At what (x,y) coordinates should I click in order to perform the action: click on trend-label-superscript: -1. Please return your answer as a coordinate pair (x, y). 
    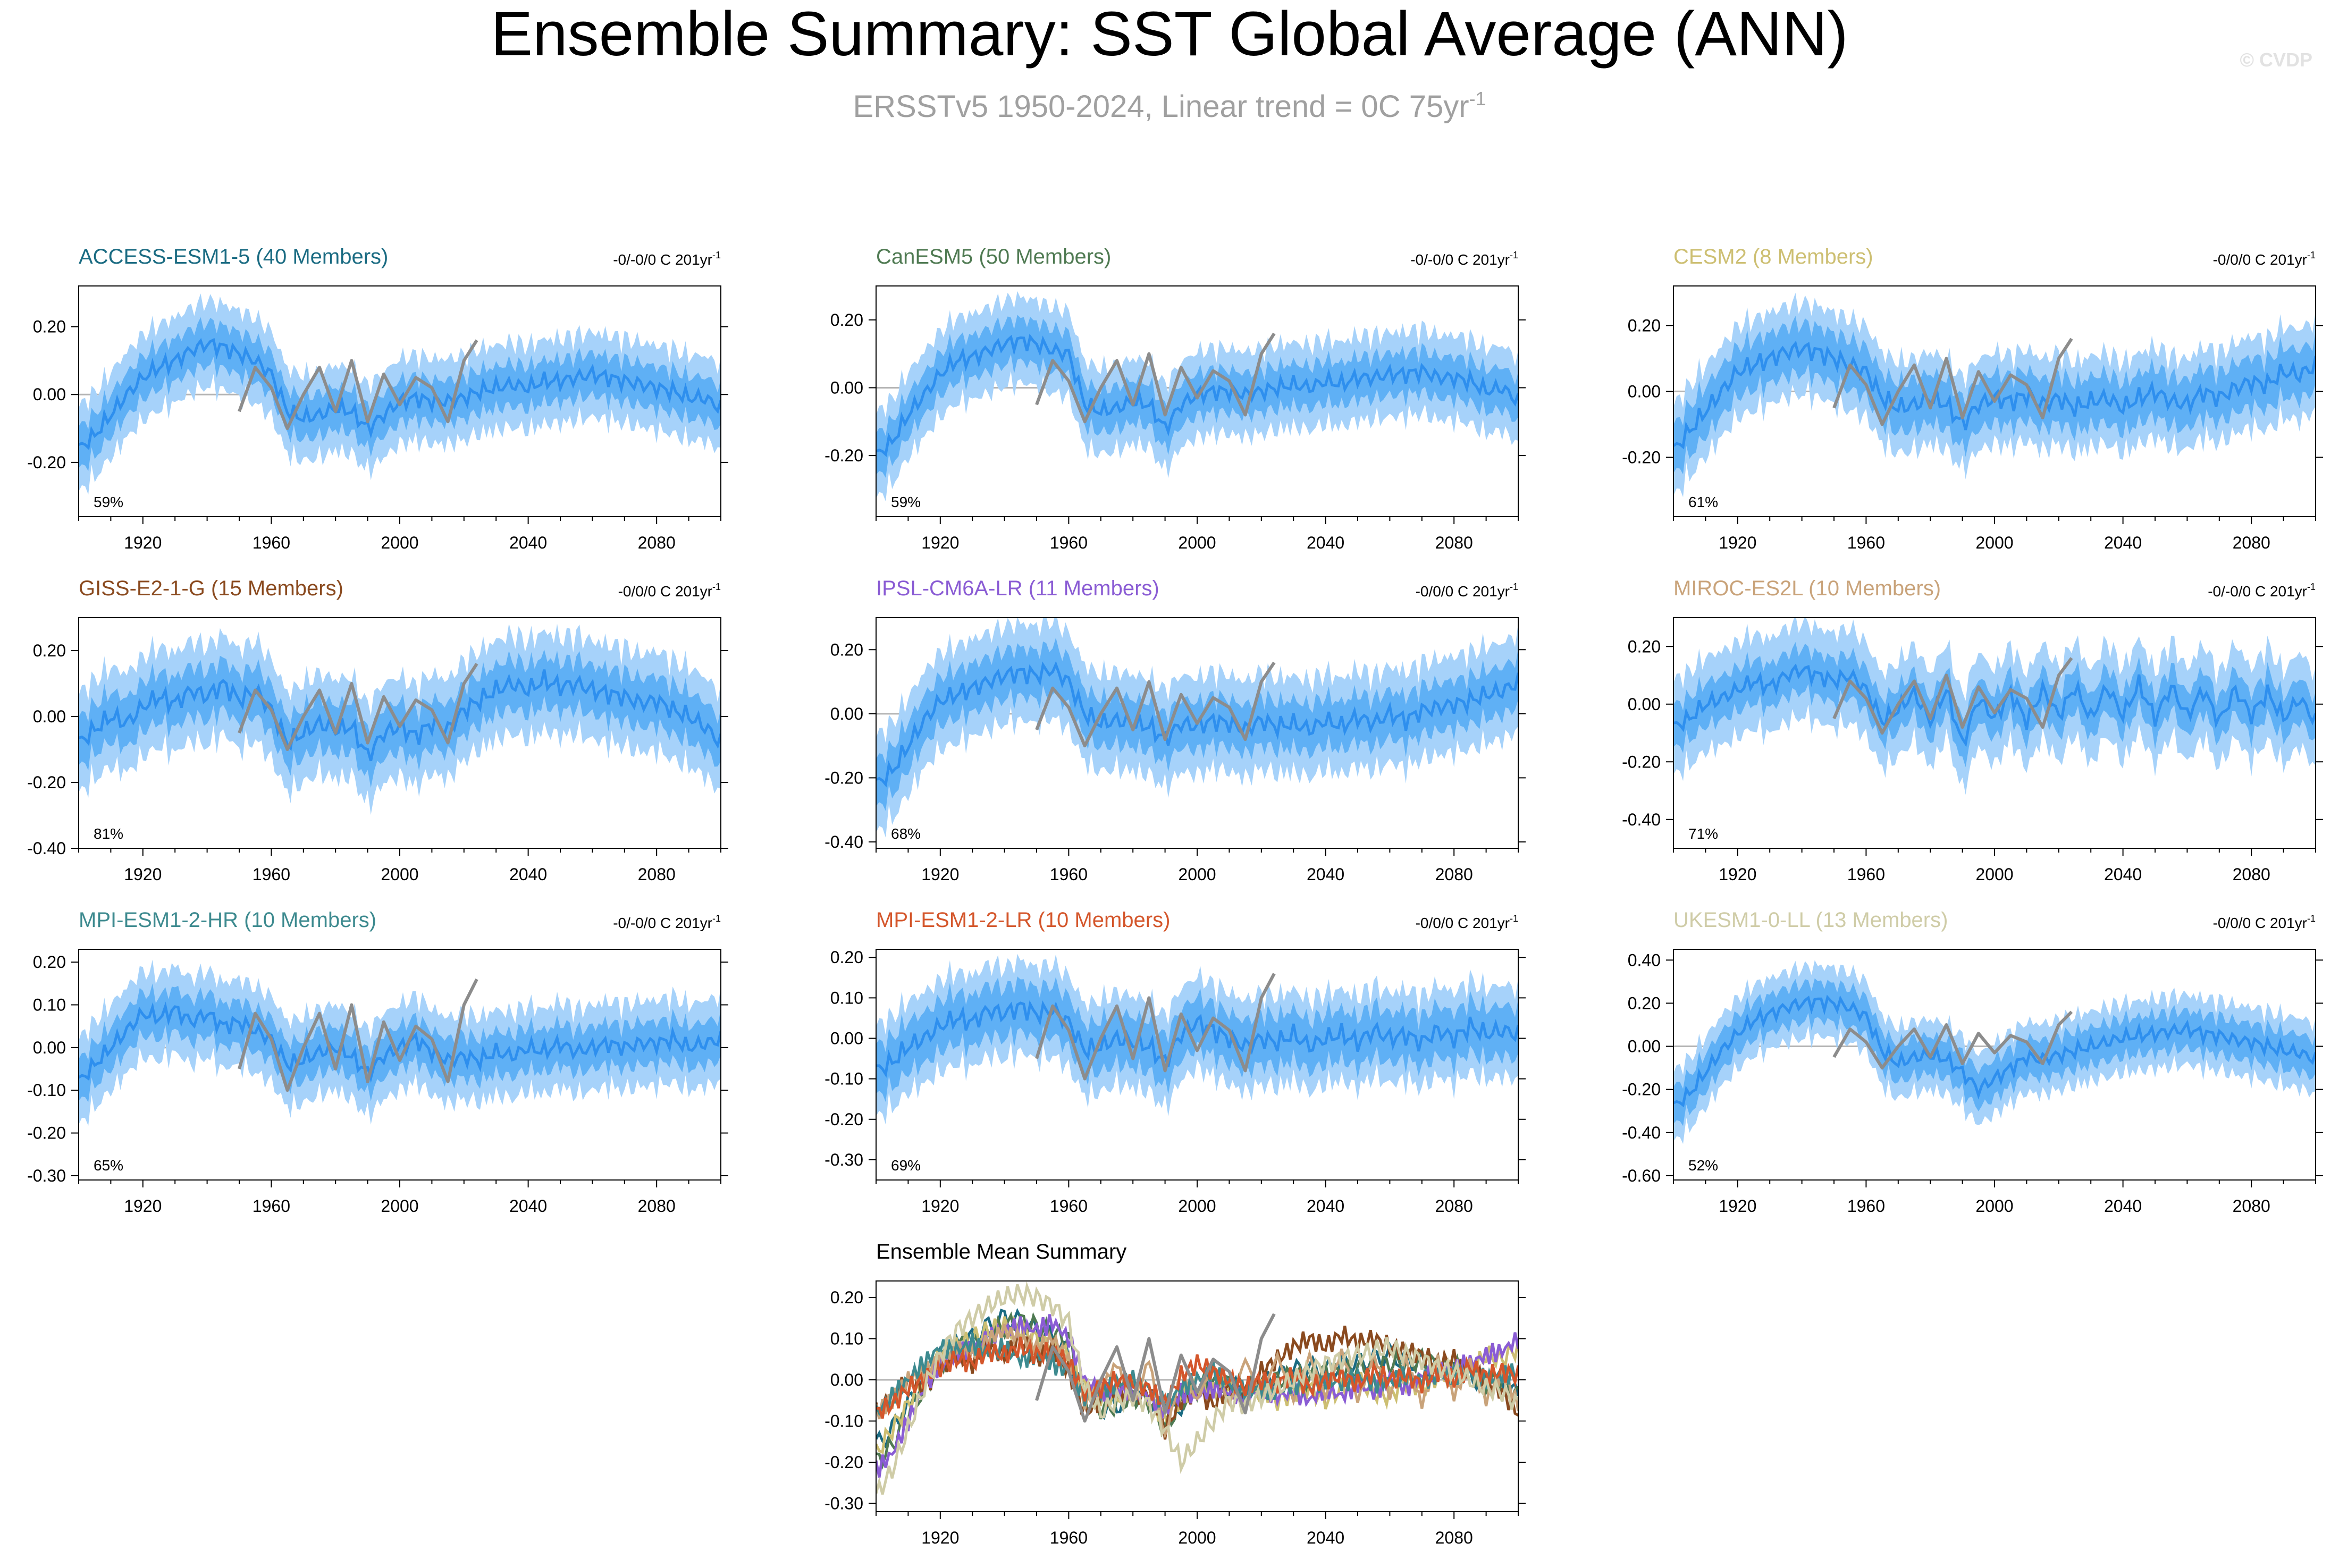
    Looking at the image, I should click on (716, 586).